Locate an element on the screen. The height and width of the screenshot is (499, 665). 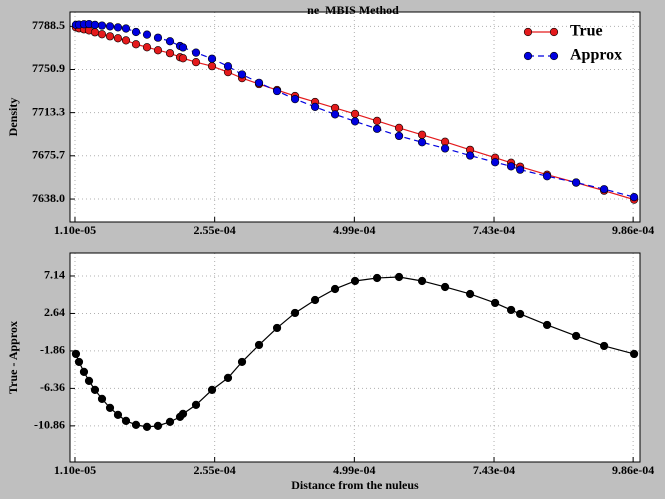
chart-title: ne MBIS Method is located at coordinates (353, 10).